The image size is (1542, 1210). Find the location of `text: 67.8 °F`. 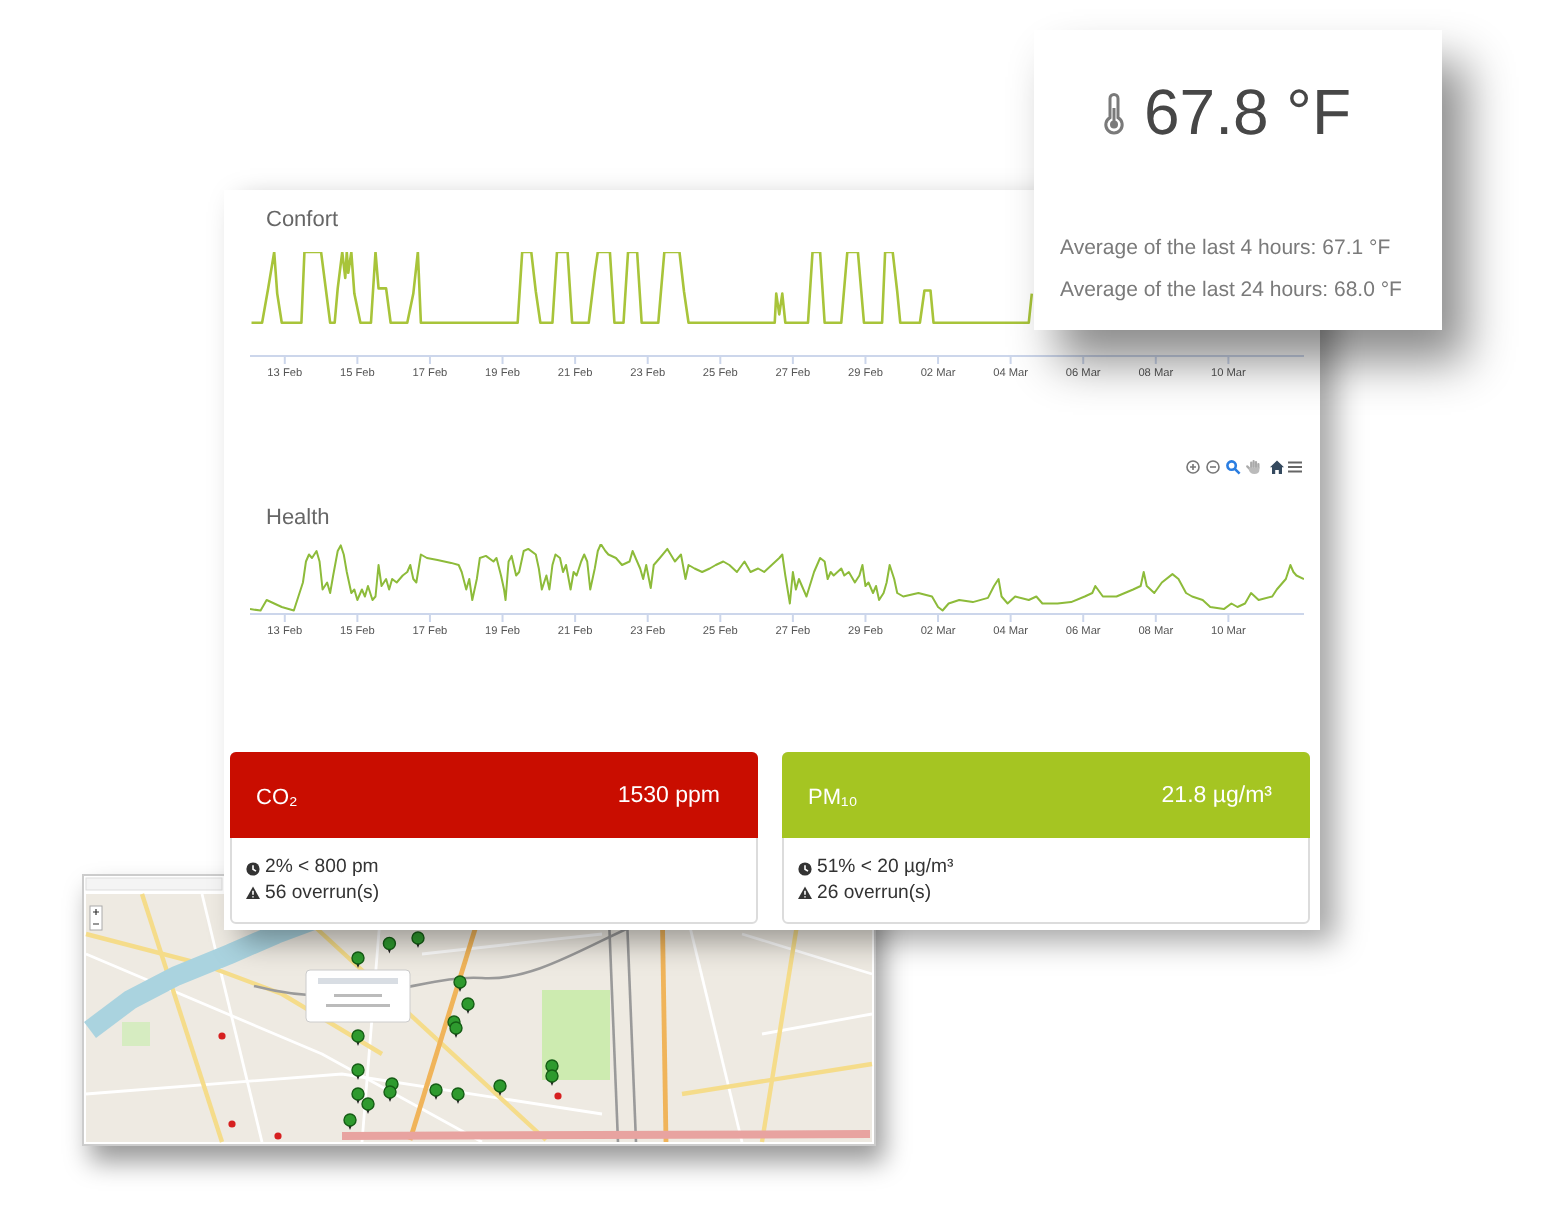

text: 67.8 °F is located at coordinates (1248, 112).